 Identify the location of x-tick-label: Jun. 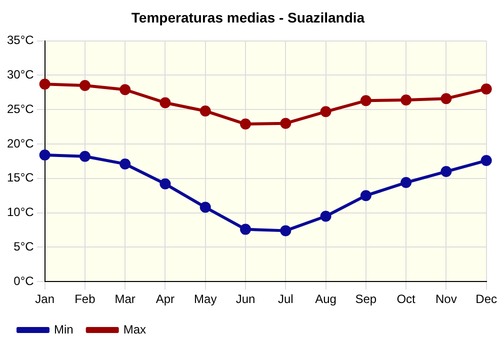
(246, 299).